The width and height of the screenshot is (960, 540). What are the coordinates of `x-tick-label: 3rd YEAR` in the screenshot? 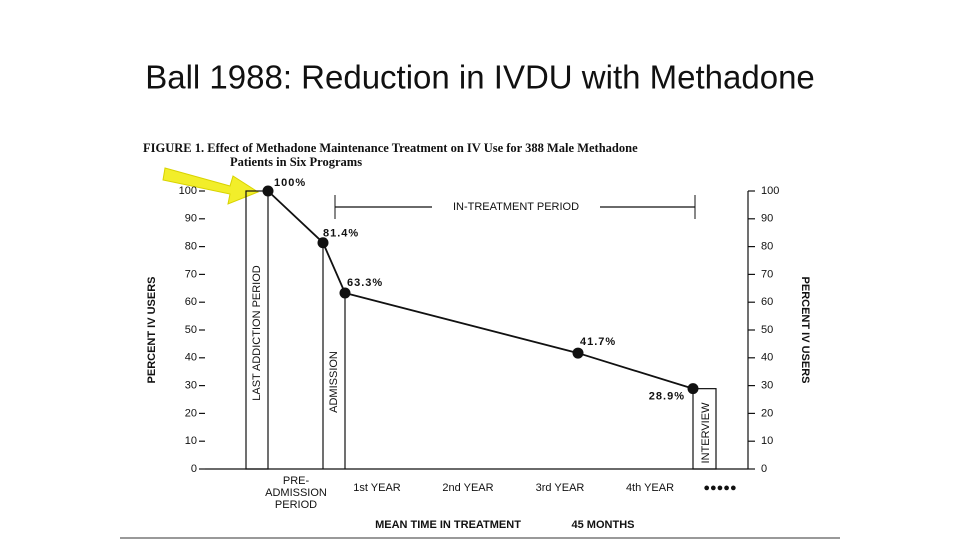 It's located at (560, 488).